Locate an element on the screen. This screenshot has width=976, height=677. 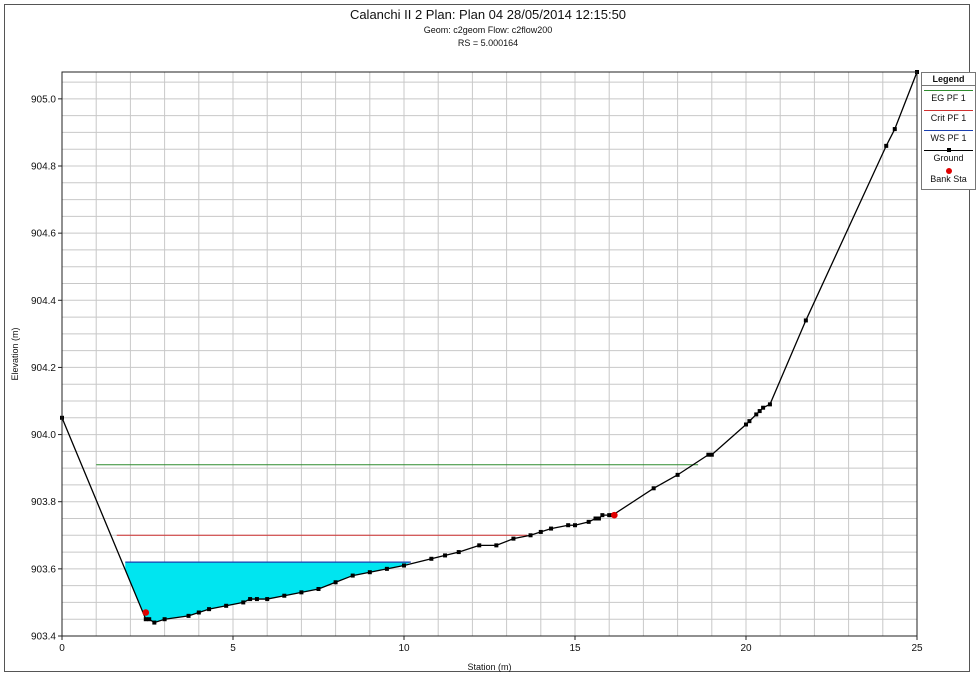
x-axis-label: Station (m) is located at coordinates (489, 667).